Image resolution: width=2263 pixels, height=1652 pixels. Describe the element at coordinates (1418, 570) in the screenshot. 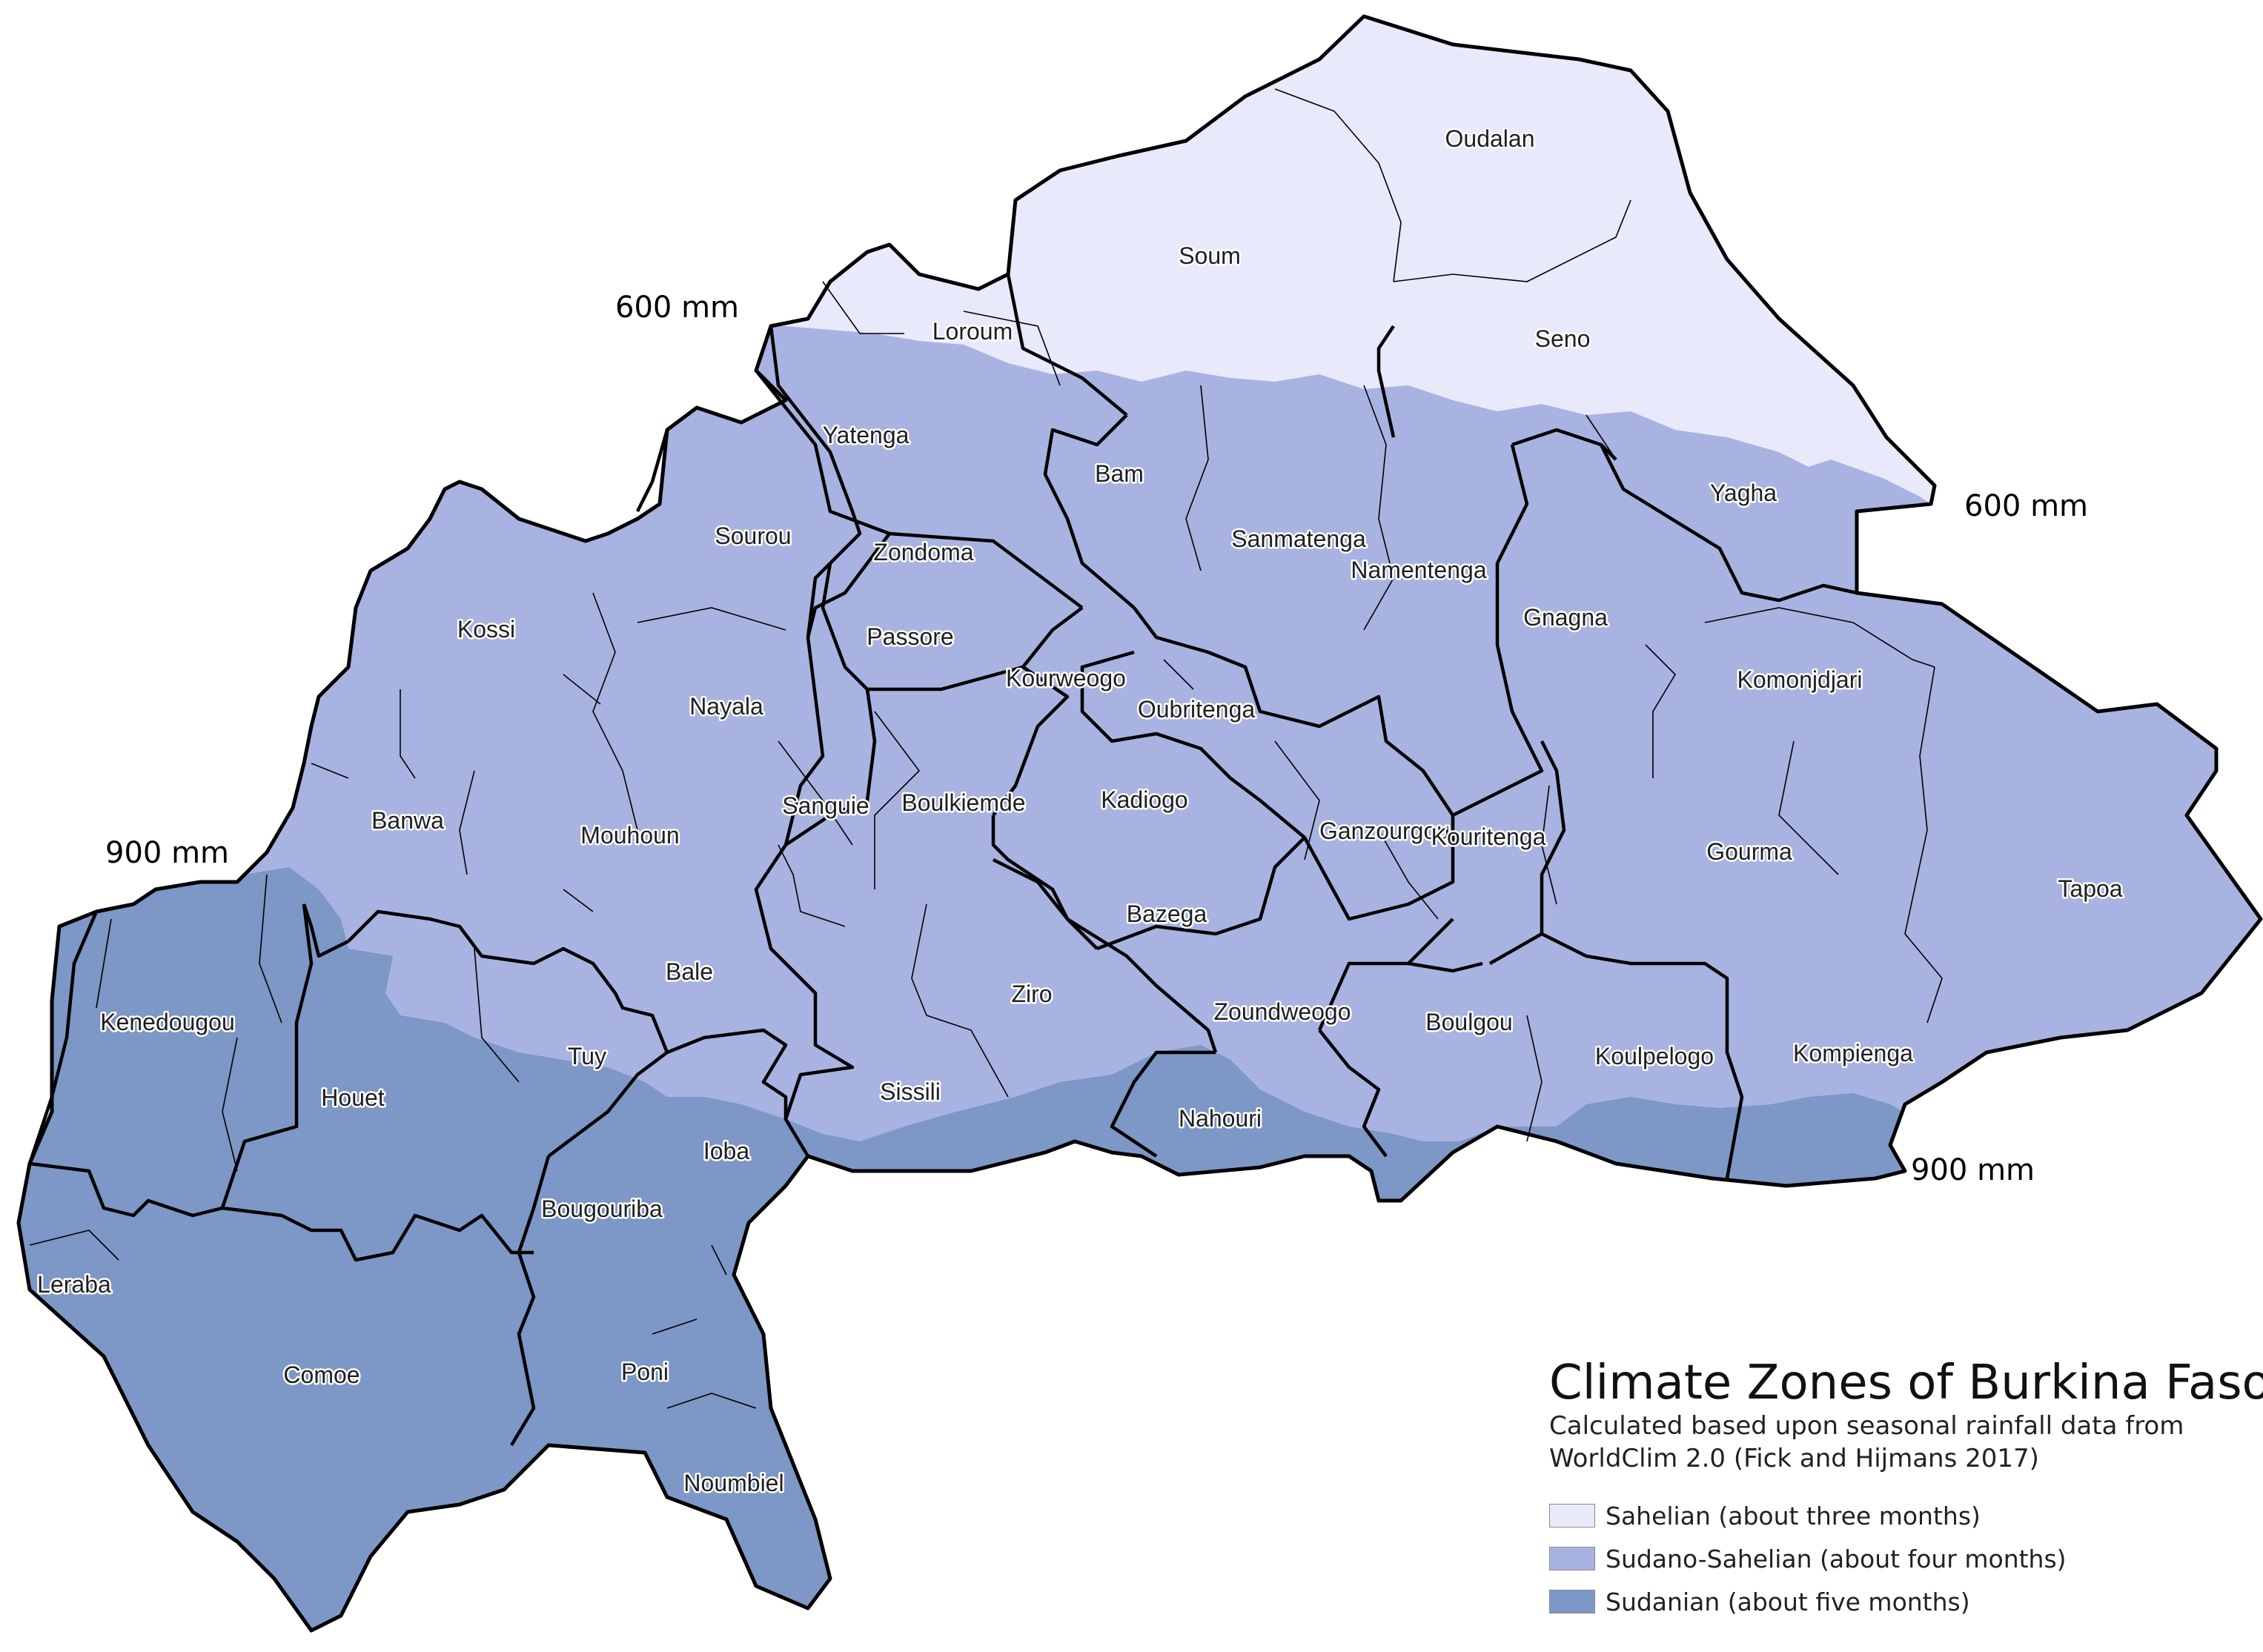

I see `label-namentenga: Namentenga` at that location.